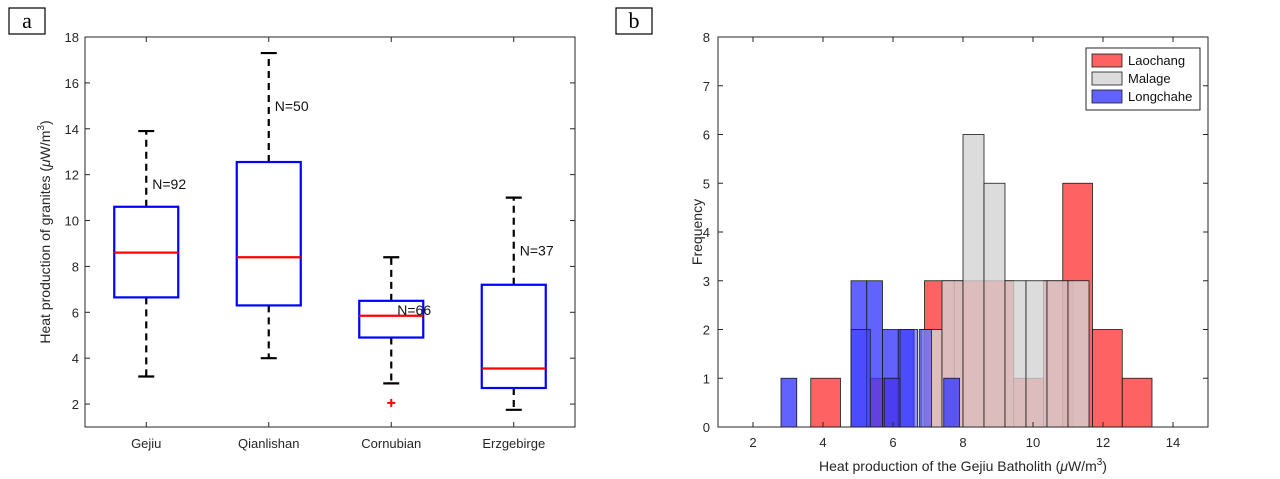  Describe the element at coordinates (752, 442) in the screenshot. I see `hist-x-tick-label: 2` at that location.